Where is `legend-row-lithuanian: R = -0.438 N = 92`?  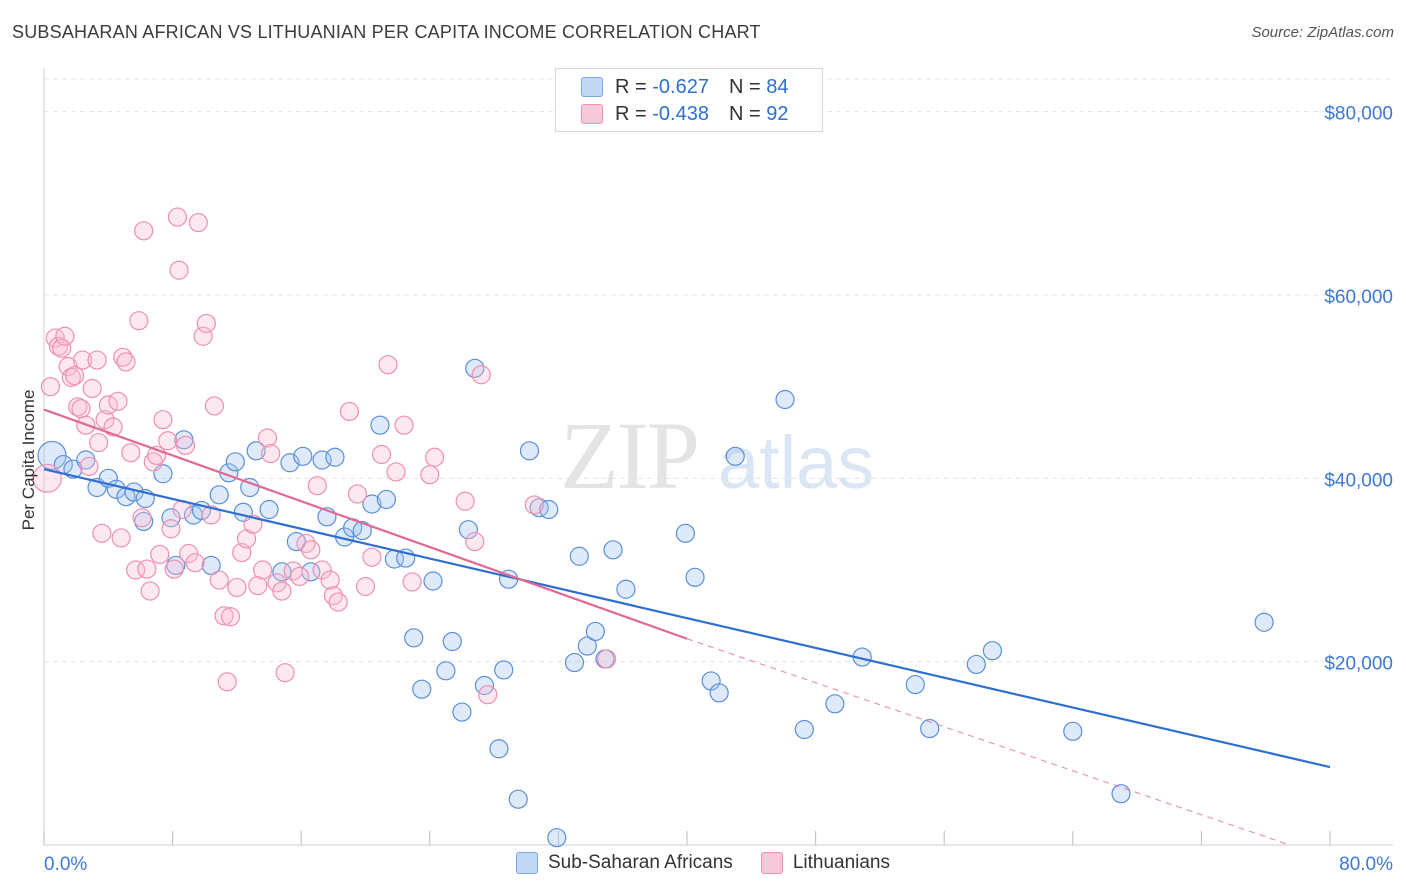
legend-row-lithuanian: R = -0.438 N = 92 is located at coordinates (684, 114).